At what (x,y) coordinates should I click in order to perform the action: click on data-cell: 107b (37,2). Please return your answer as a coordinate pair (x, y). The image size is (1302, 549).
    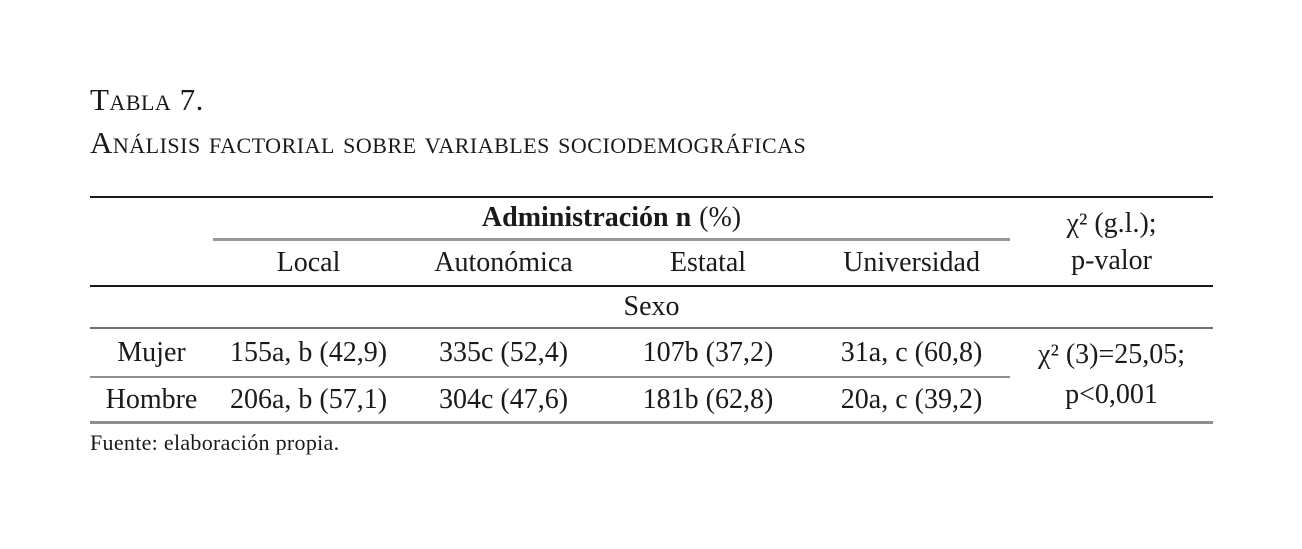
    Looking at the image, I should click on (708, 353).